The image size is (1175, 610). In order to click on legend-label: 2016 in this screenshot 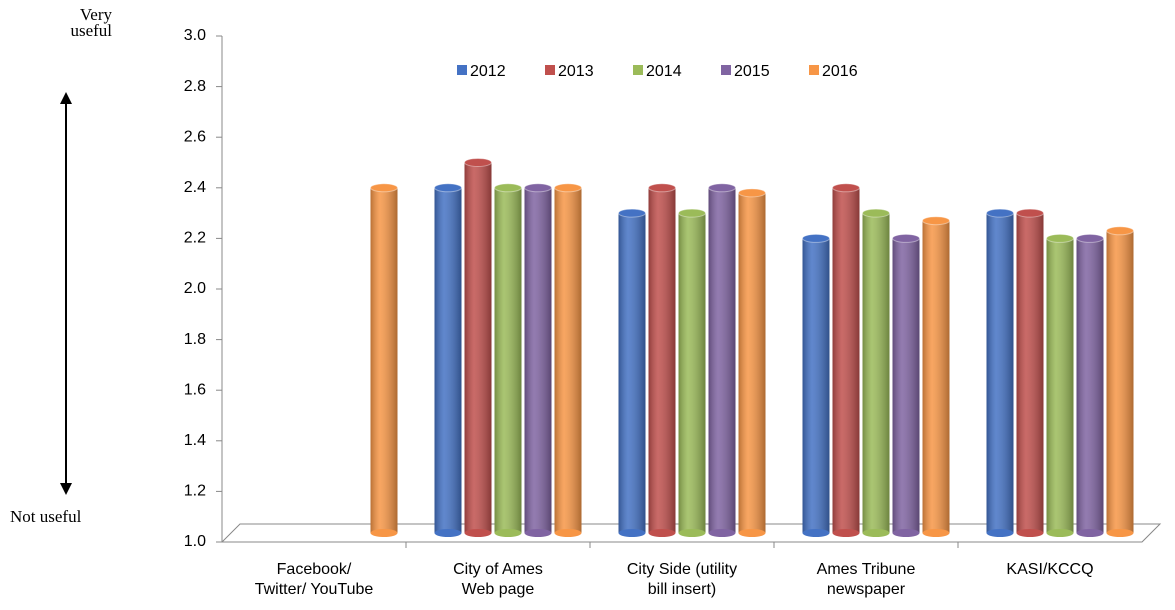, I will do `click(840, 71)`.